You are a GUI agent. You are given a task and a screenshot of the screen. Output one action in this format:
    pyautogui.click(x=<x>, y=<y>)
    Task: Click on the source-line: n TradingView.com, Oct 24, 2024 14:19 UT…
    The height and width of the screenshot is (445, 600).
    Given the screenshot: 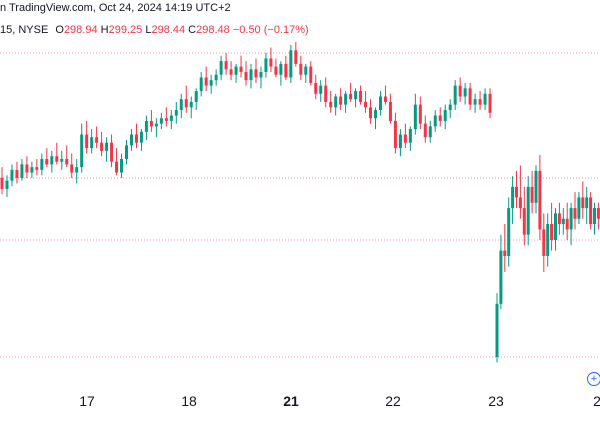 What is the action you would take?
    pyautogui.click(x=115, y=8)
    